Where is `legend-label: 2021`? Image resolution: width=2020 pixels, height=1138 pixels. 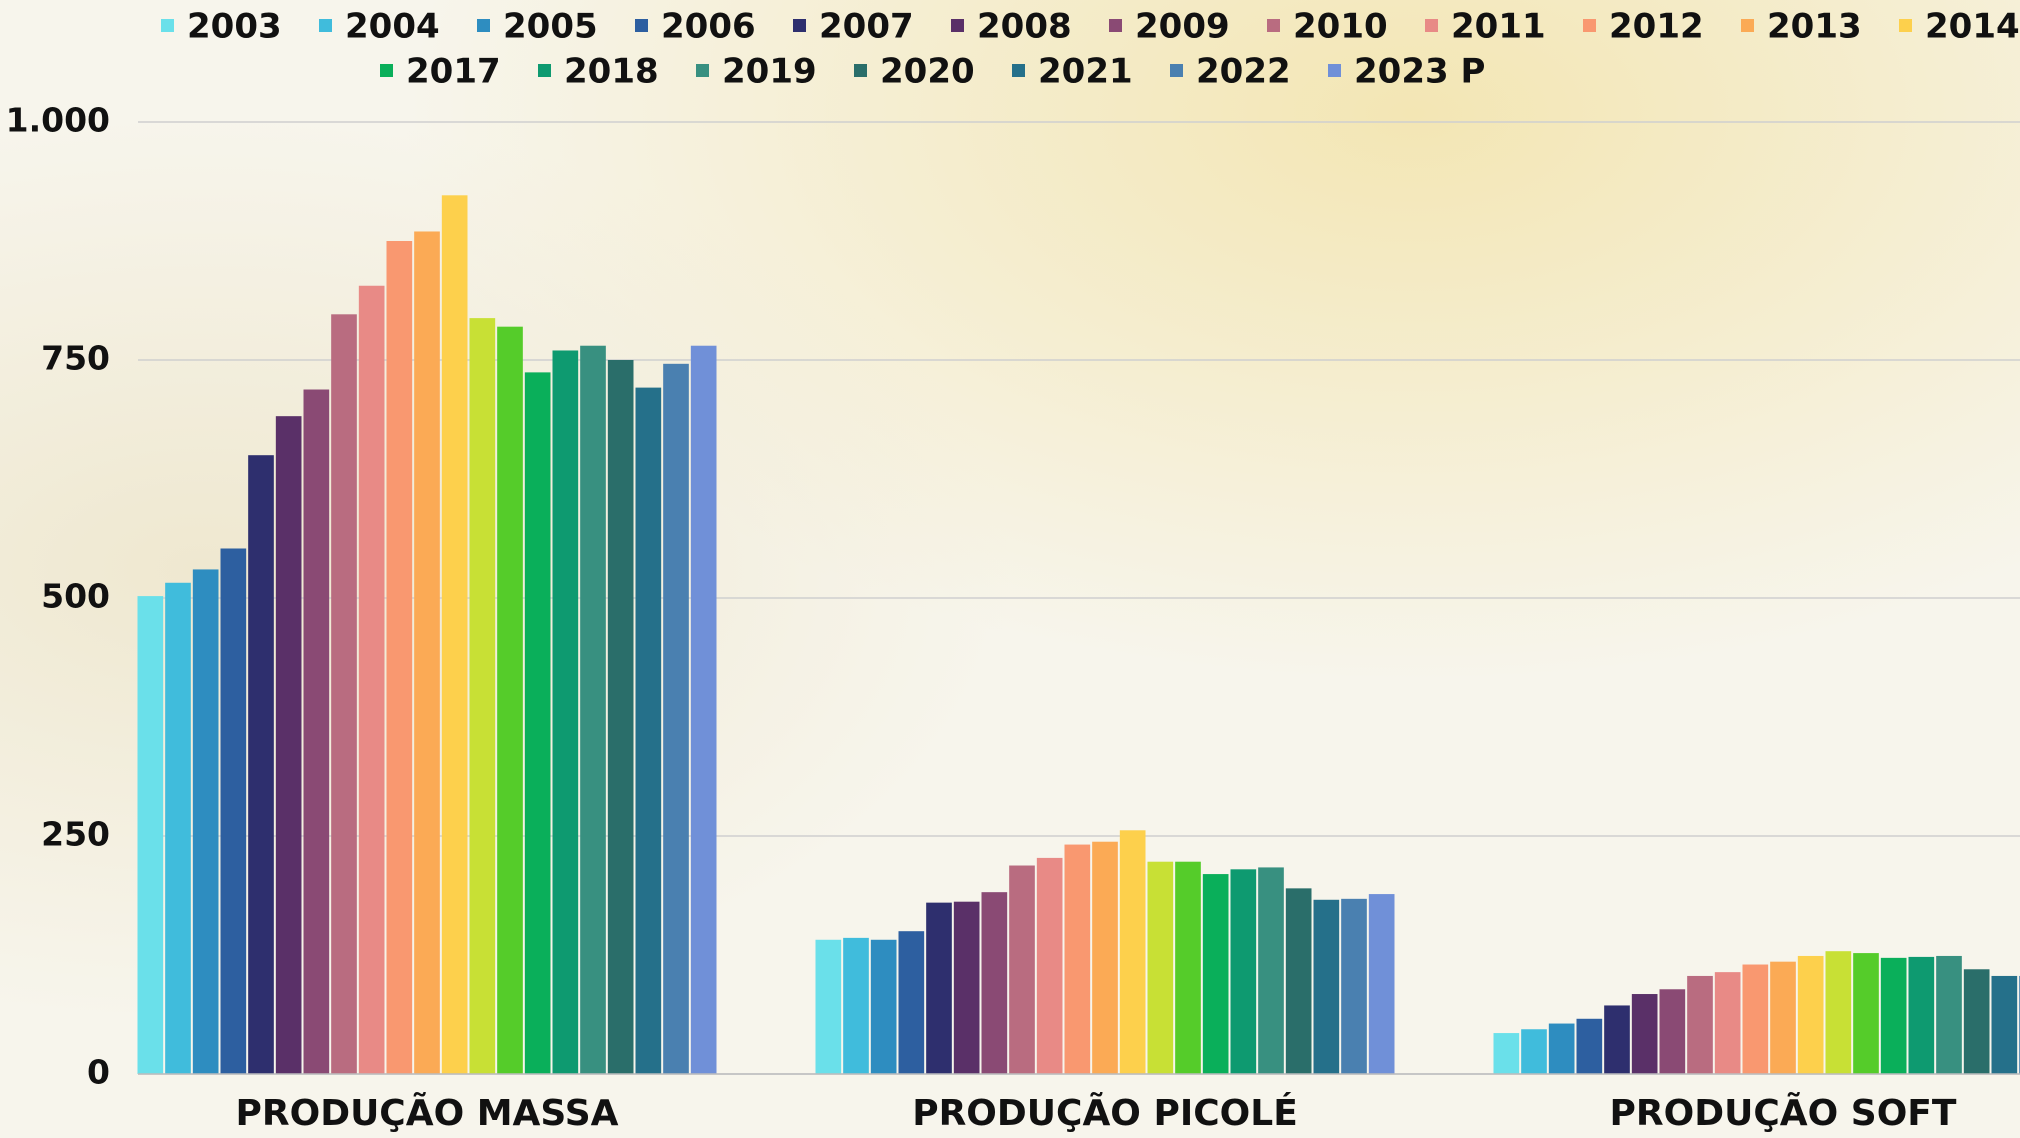 legend-label: 2021 is located at coordinates (1085, 72).